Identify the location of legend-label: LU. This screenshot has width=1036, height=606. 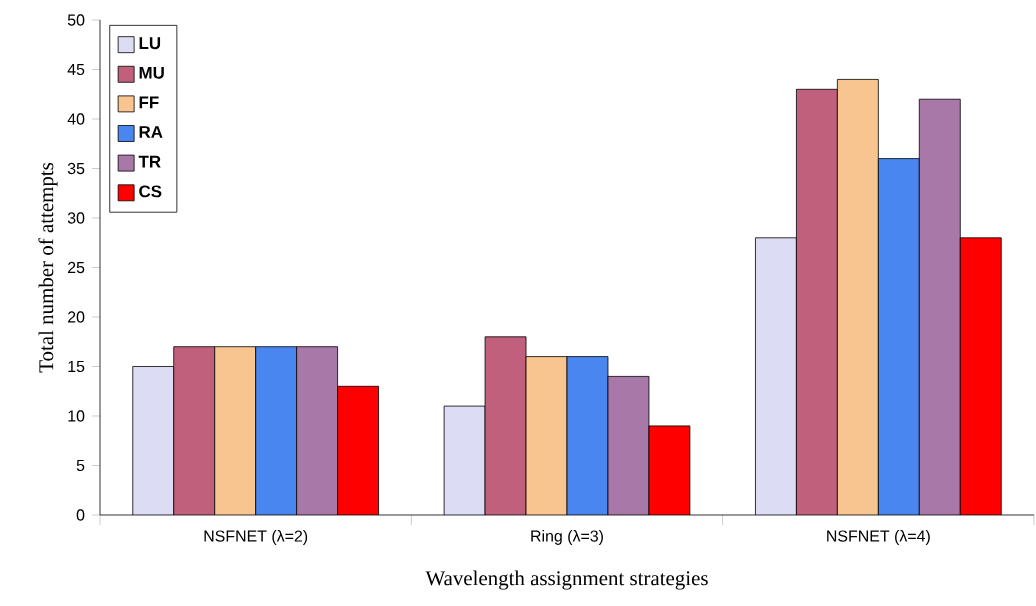
(150, 43).